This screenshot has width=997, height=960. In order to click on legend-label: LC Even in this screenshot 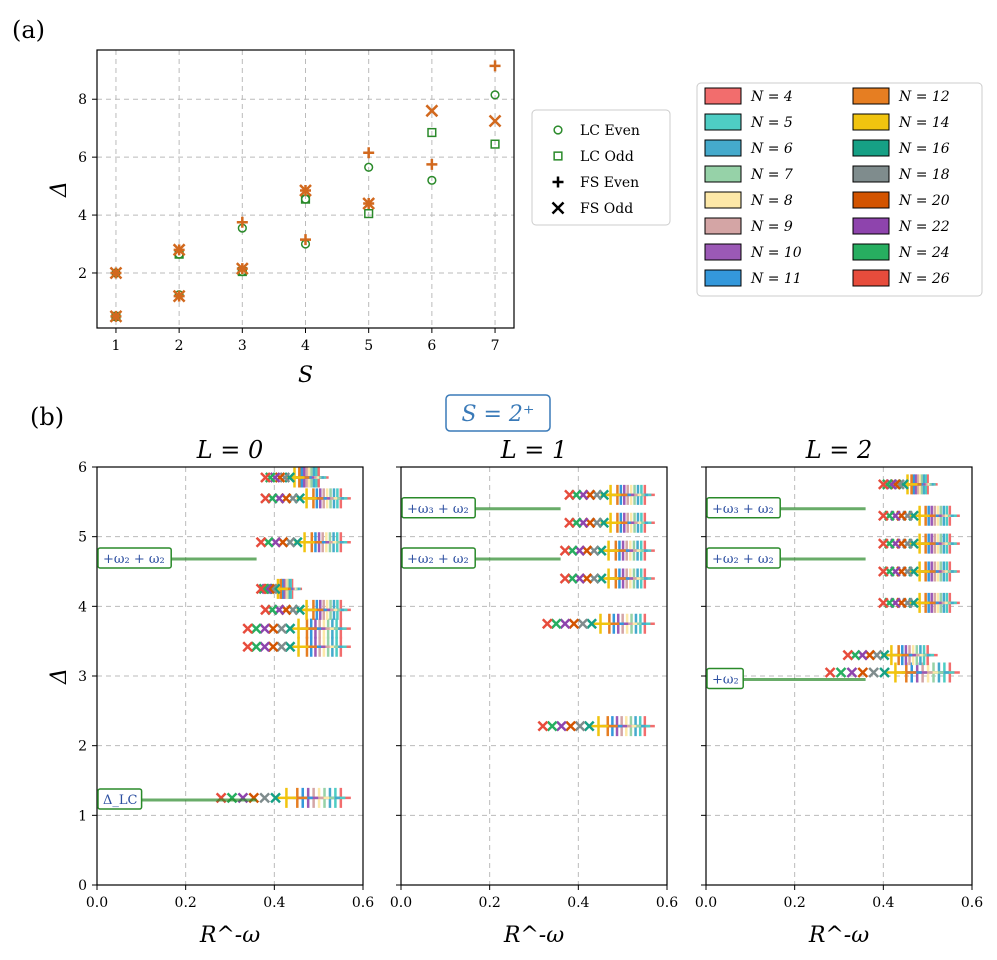, I will do `click(610, 131)`.